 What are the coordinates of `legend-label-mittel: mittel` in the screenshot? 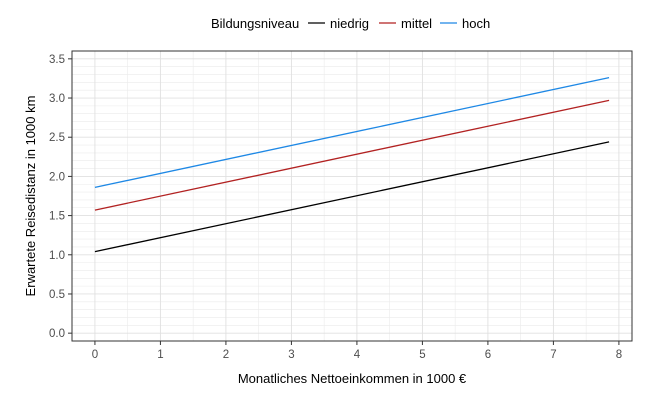 It's located at (416, 23).